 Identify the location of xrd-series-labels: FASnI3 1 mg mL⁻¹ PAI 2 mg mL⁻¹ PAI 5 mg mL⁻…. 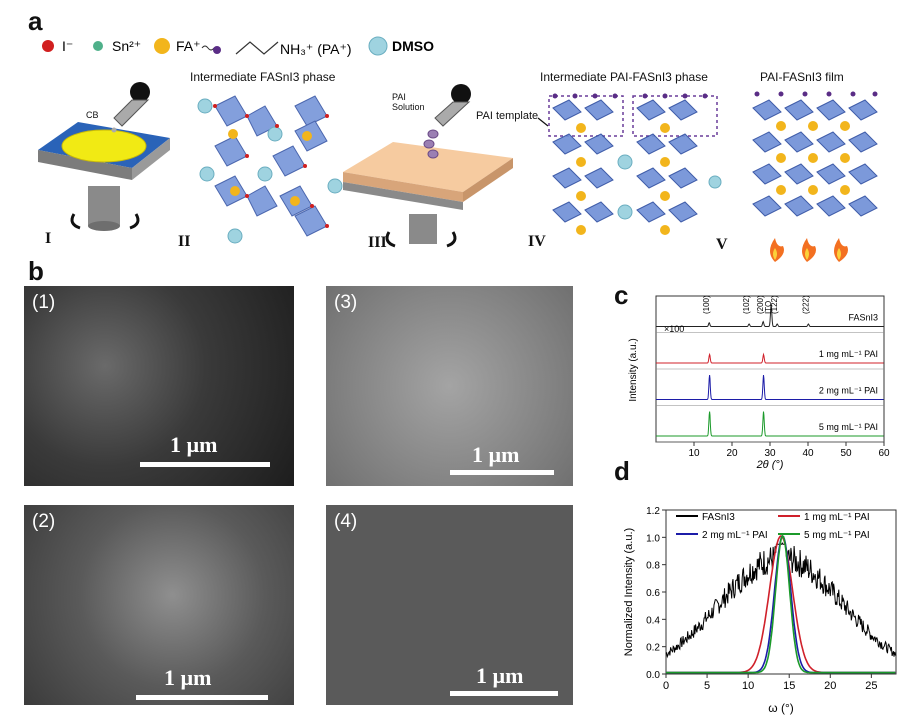
(848, 372).